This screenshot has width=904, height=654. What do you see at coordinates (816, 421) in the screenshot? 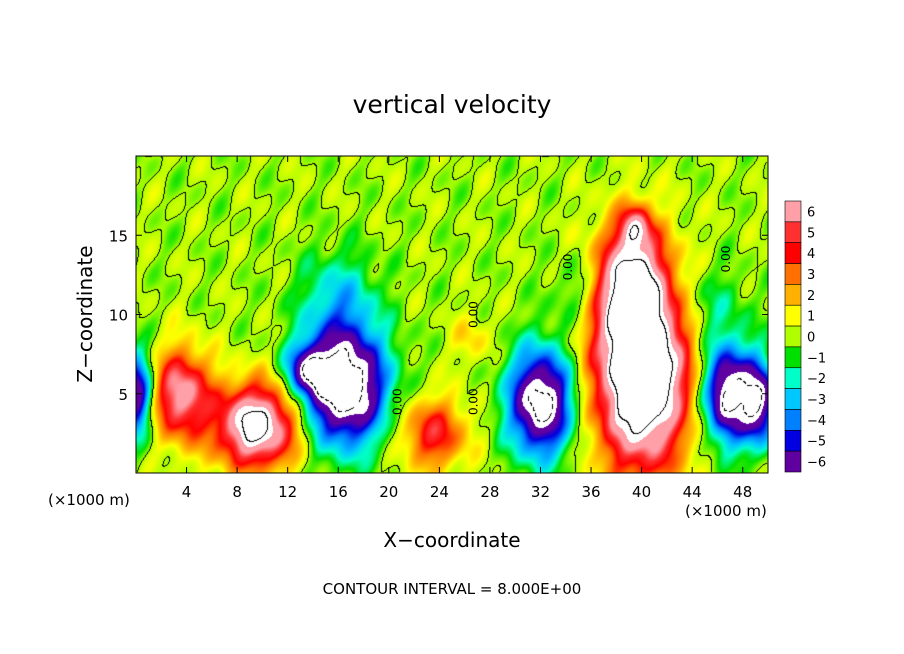
I see `colorbar-label: −4` at bounding box center [816, 421].